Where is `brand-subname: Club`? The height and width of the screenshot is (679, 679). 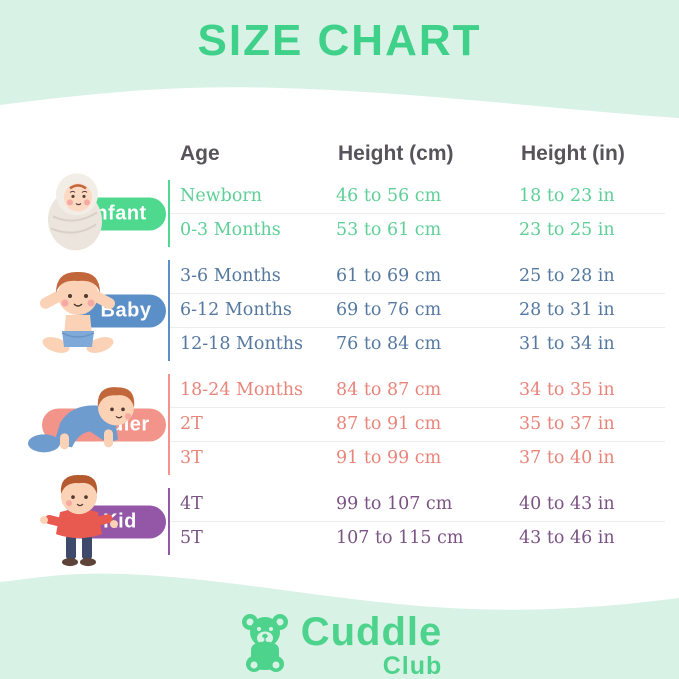 brand-subname: Club is located at coordinates (412, 665).